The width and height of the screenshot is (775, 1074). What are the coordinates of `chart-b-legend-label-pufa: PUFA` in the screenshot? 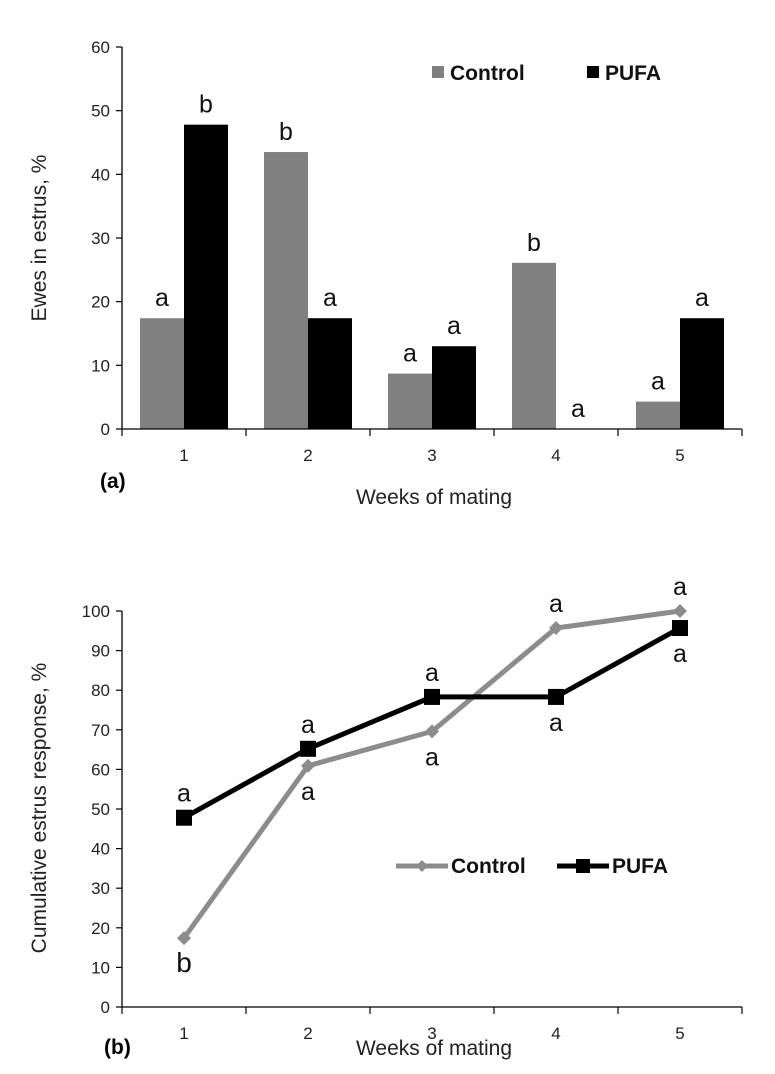 It's located at (640, 866).